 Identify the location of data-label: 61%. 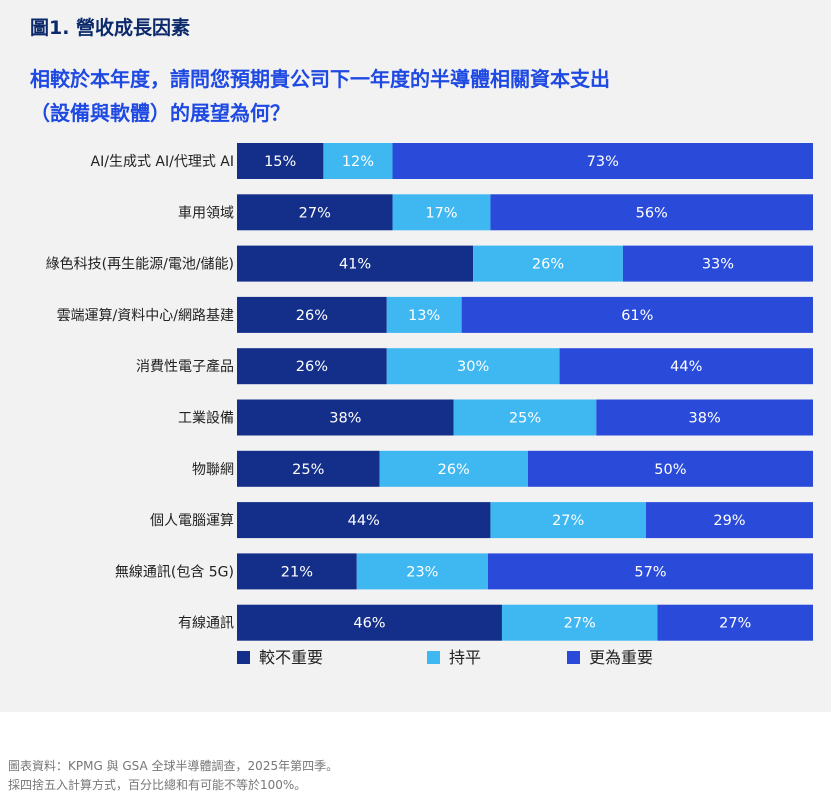
(637, 316).